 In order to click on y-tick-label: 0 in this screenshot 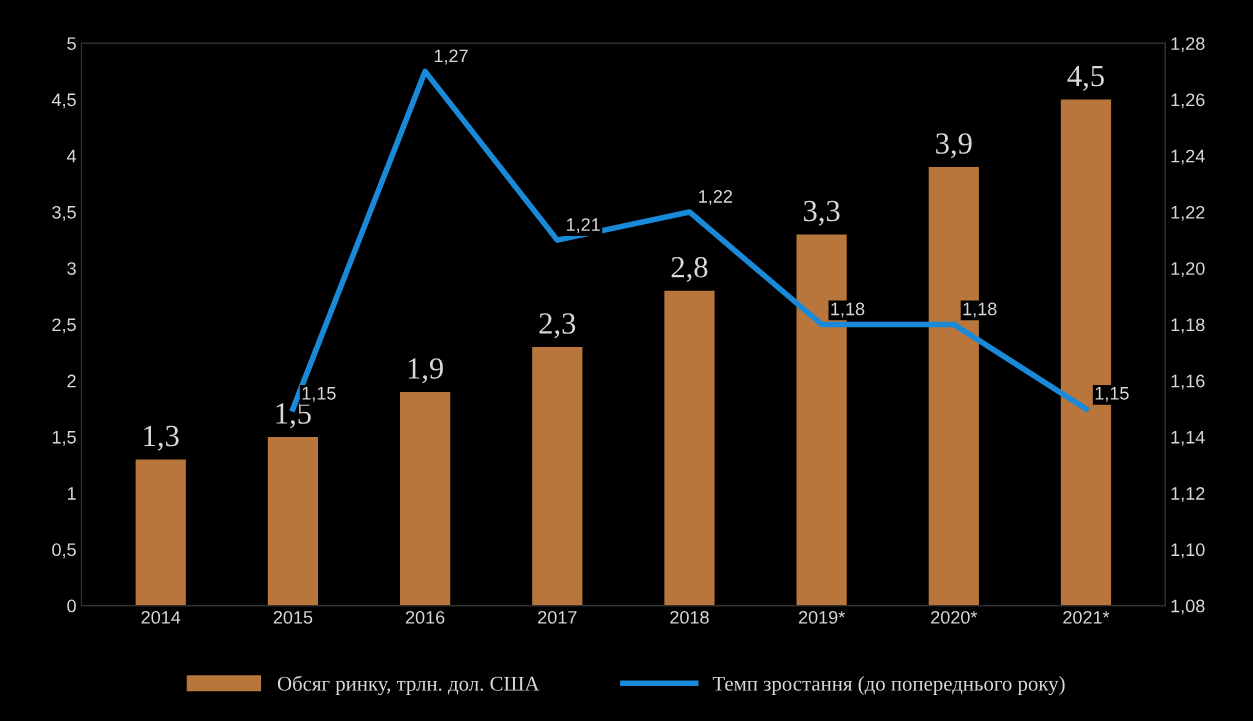, I will do `click(71, 606)`.